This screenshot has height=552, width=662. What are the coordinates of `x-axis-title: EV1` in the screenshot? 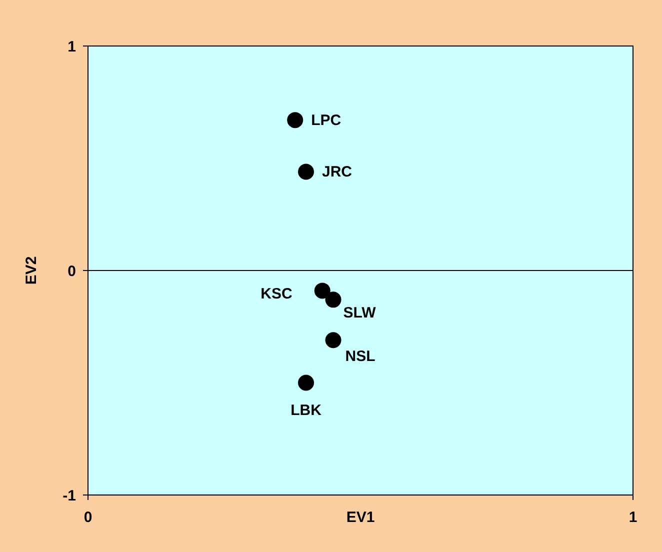 It's located at (360, 517).